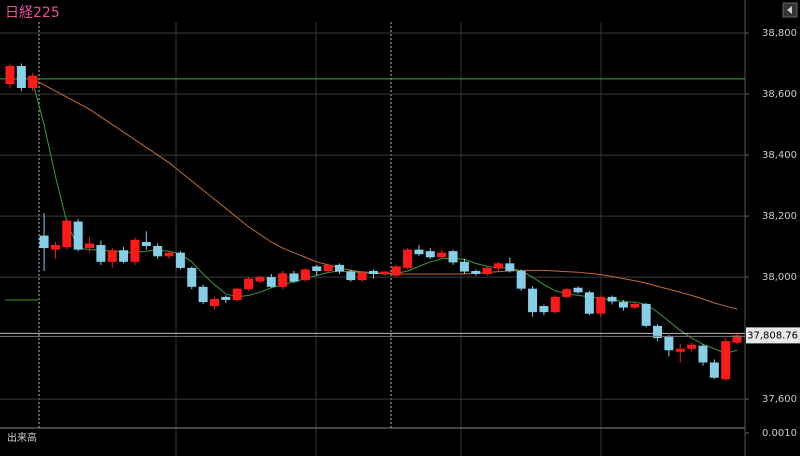 The image size is (800, 456). What do you see at coordinates (779, 399) in the screenshot?
I see `y-tick-label: 37,600` at bounding box center [779, 399].